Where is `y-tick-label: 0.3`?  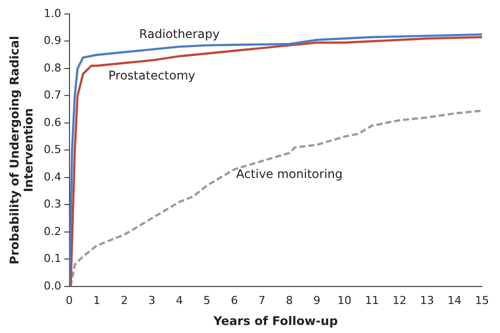 y-tick-label: 0.3 is located at coordinates (53, 204).